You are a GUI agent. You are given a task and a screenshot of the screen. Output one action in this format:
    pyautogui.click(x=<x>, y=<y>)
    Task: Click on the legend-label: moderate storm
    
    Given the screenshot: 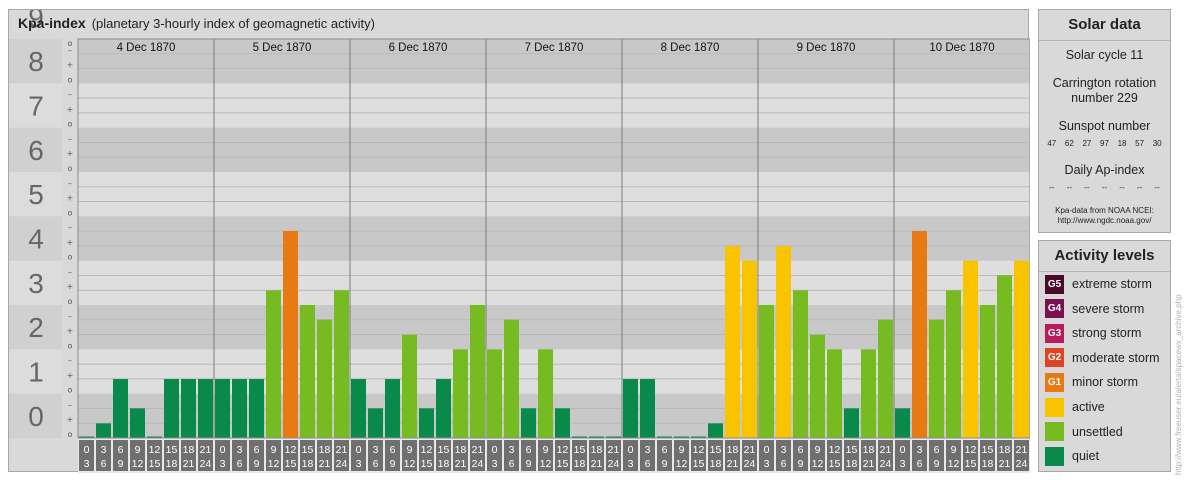 What is the action you would take?
    pyautogui.click(x=1116, y=357)
    